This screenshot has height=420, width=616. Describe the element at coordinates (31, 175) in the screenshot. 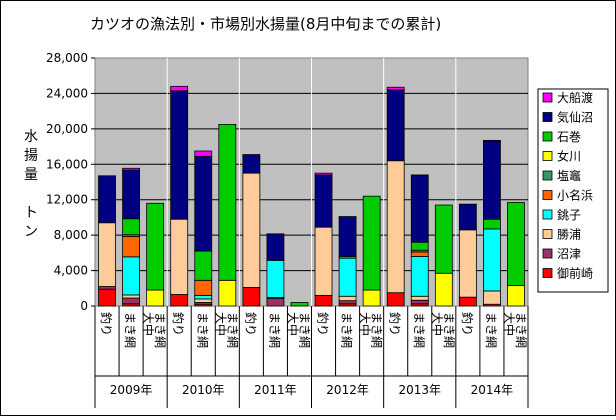

I see `y-axis-label-char: 量` at that location.